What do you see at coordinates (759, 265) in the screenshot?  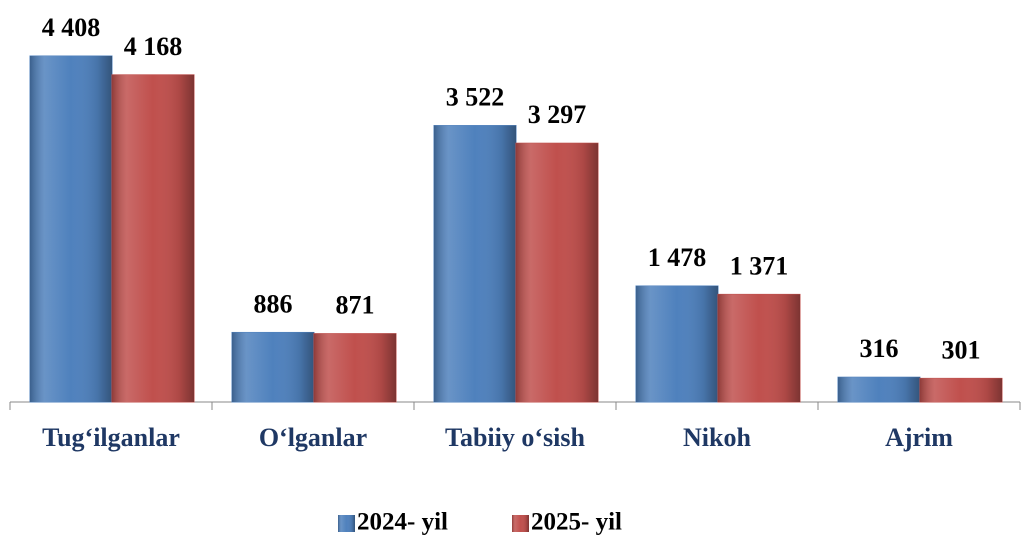 I see `value-label: 1 371` at bounding box center [759, 265].